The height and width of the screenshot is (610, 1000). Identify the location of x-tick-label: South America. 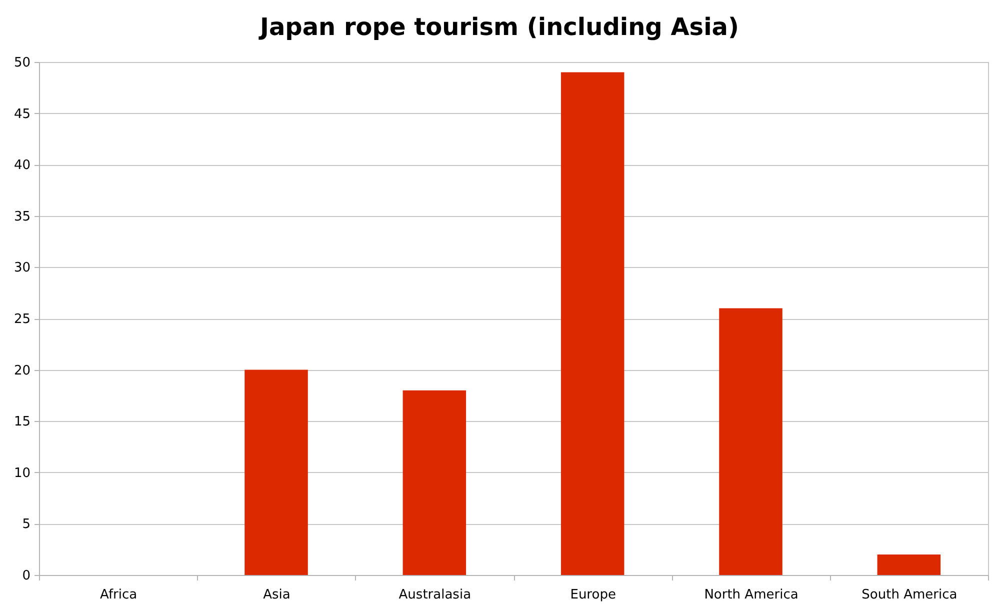
(910, 595).